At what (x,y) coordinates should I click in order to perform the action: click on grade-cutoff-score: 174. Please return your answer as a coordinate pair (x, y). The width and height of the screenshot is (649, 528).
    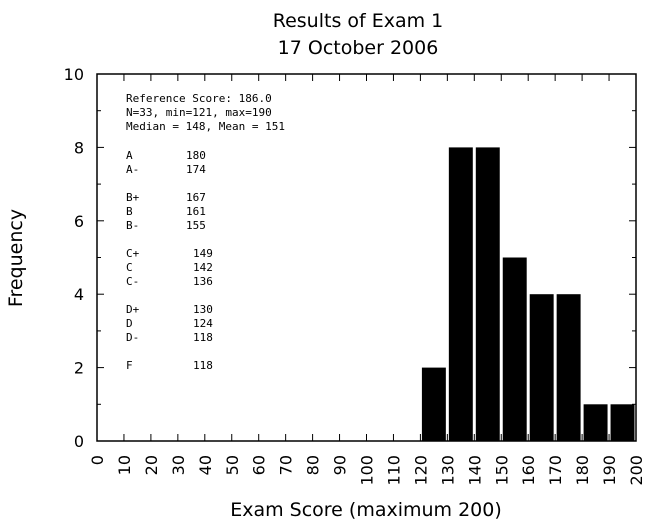
    Looking at the image, I should click on (196, 169).